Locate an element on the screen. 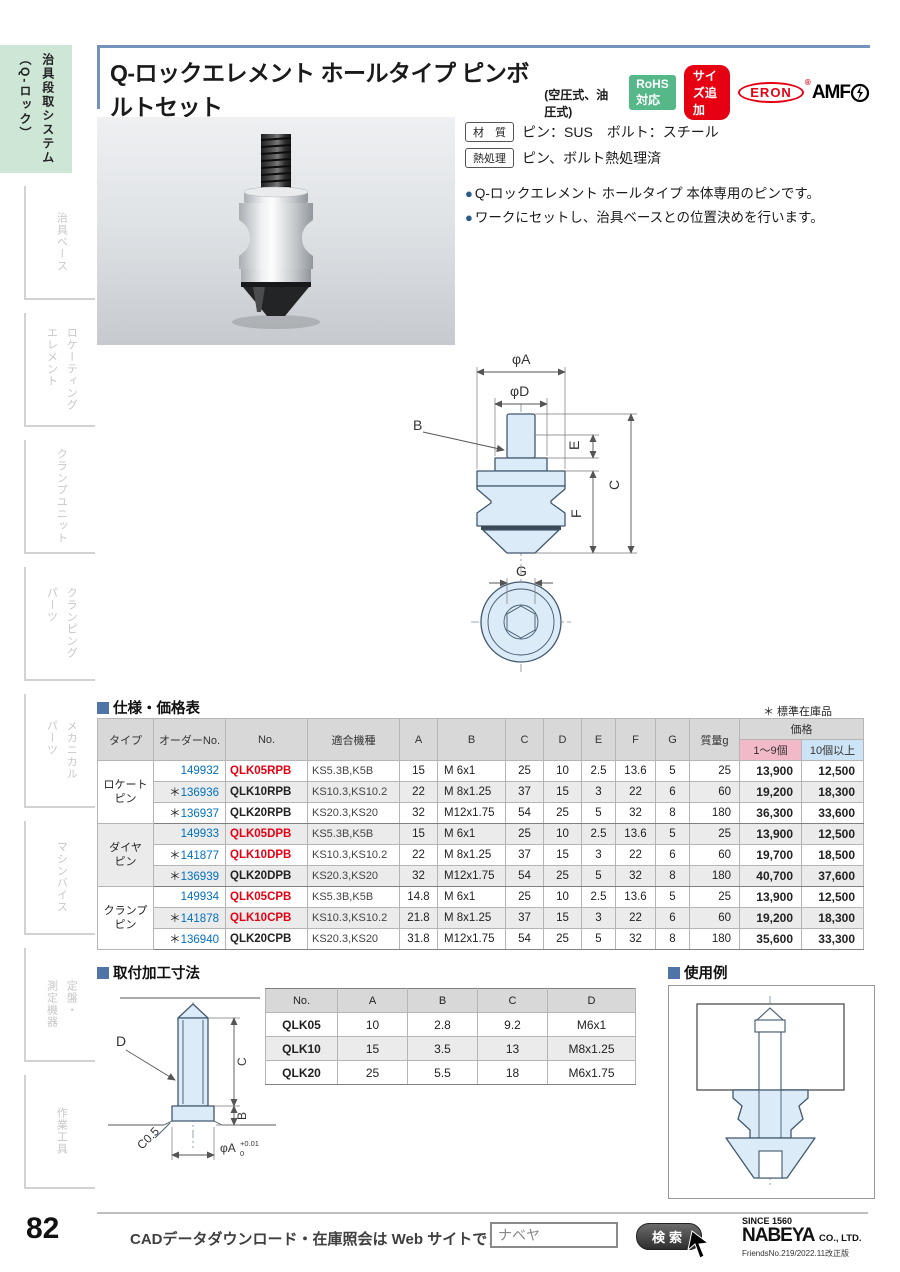 The image size is (900, 1272). price-10plus: 18,300 is located at coordinates (832, 918).